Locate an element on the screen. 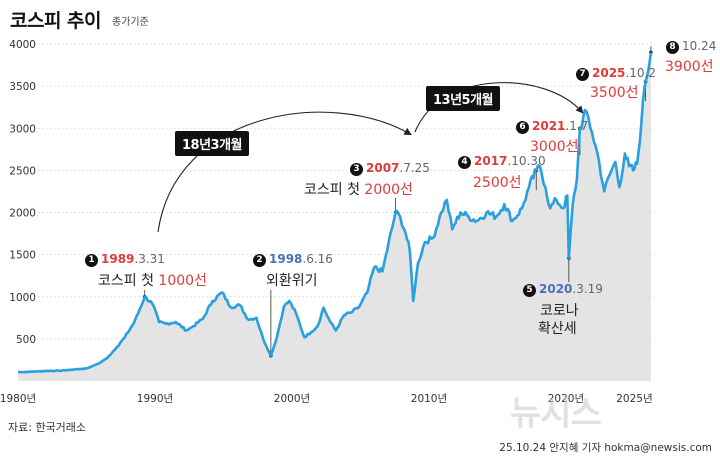 The width and height of the screenshot is (720, 458). annotation-2-year: 1998 is located at coordinates (286, 259).